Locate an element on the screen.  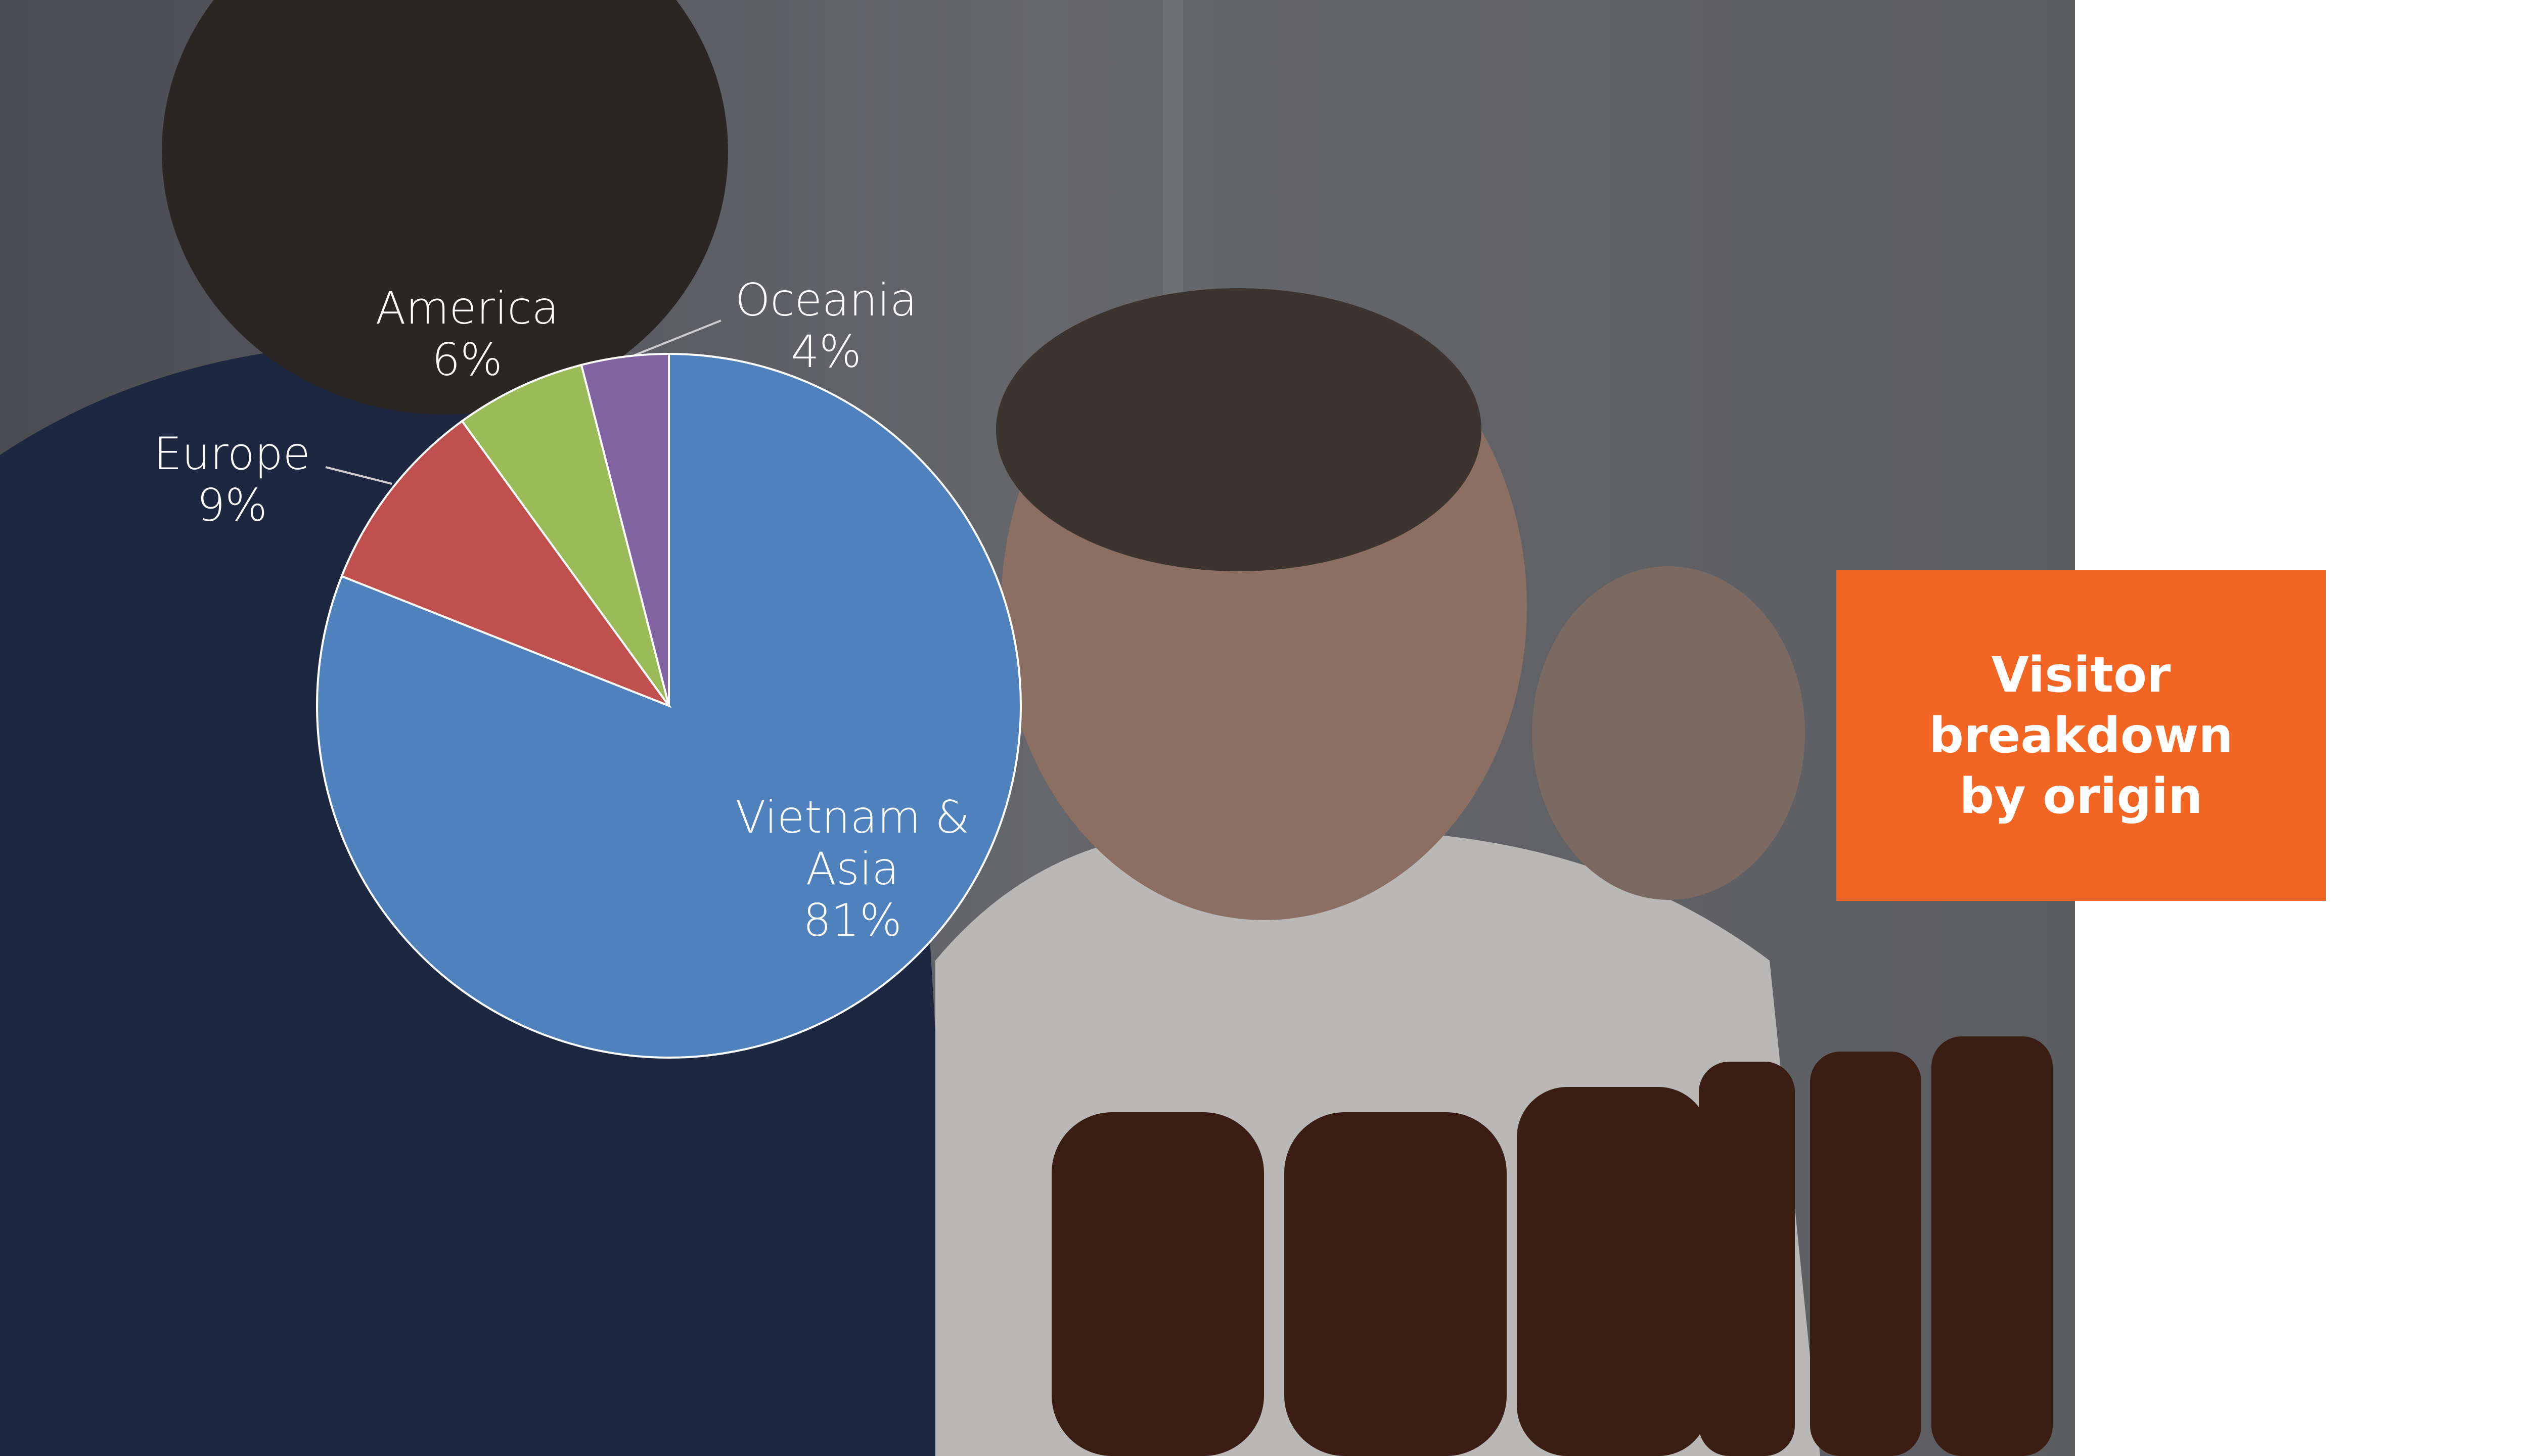
slice-label: Vietnam & Asia 81% is located at coordinates (853, 869).